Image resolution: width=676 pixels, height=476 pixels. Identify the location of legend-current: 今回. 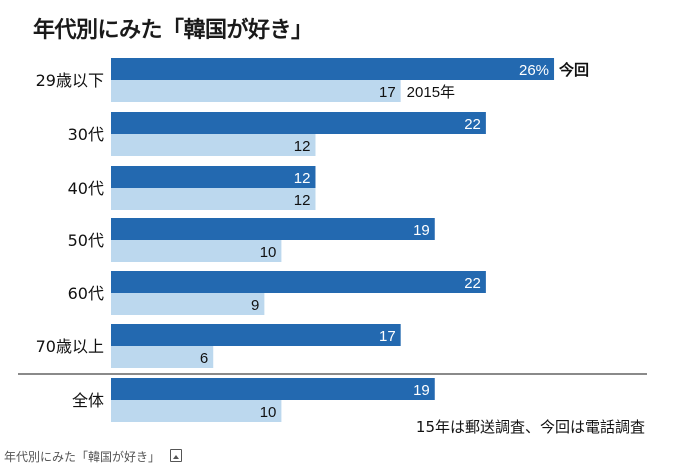
(573, 70).